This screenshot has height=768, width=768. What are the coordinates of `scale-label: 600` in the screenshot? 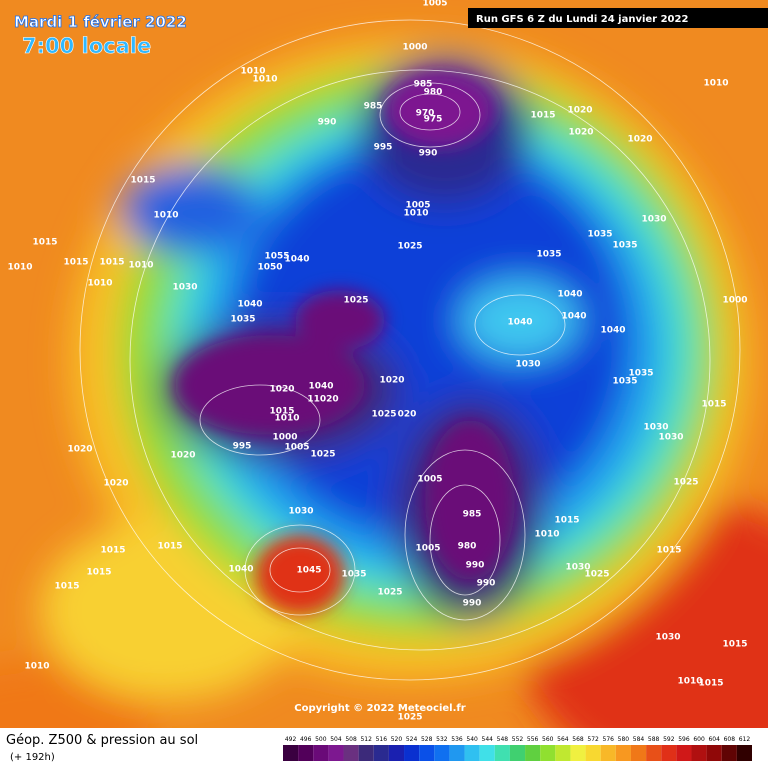 It's located at (699, 739).